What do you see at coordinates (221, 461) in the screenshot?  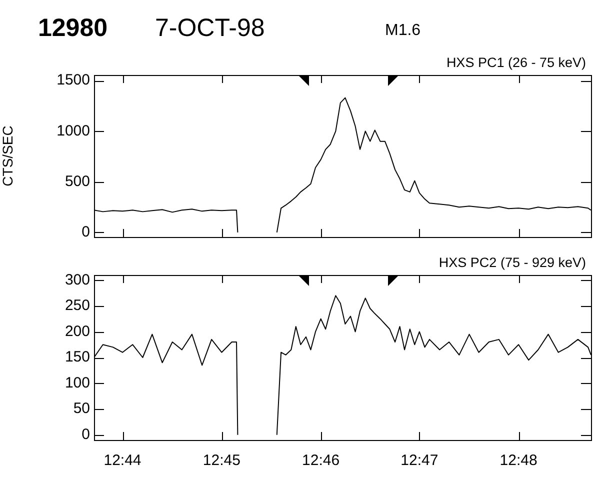 I see `x-tick-label: 12:45` at bounding box center [221, 461].